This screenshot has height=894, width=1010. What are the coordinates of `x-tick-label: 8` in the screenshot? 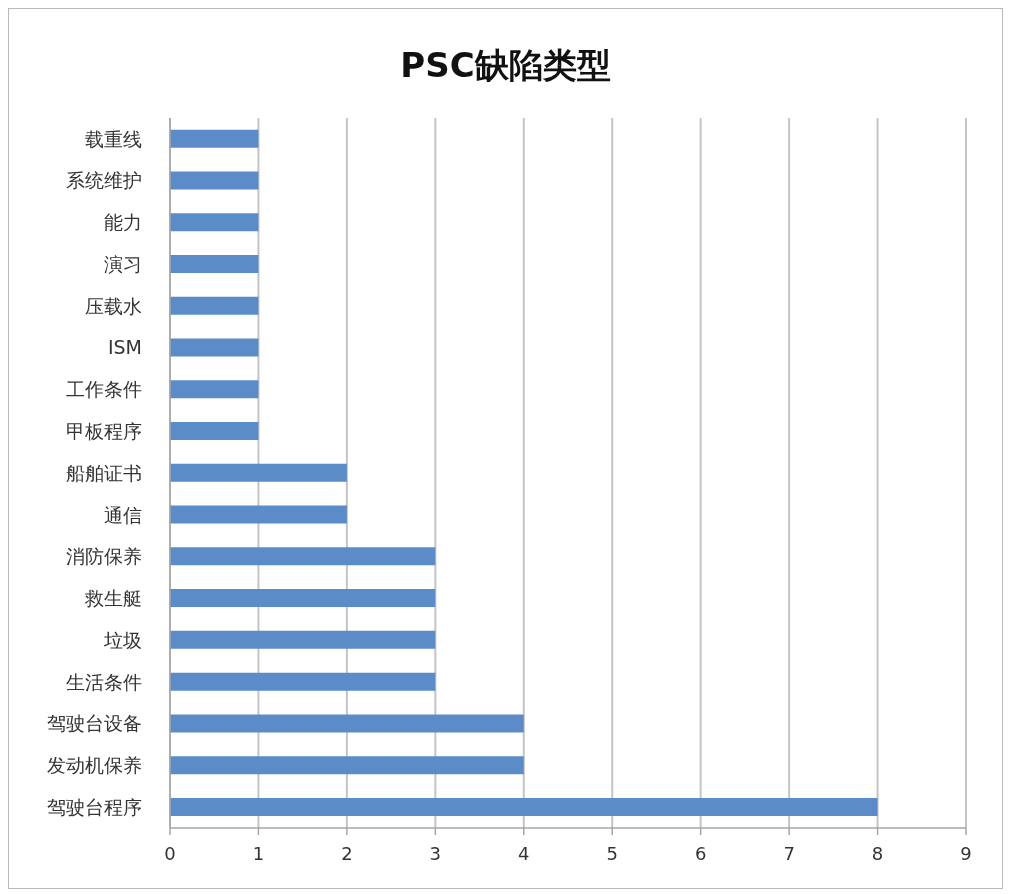 It's located at (877, 853).